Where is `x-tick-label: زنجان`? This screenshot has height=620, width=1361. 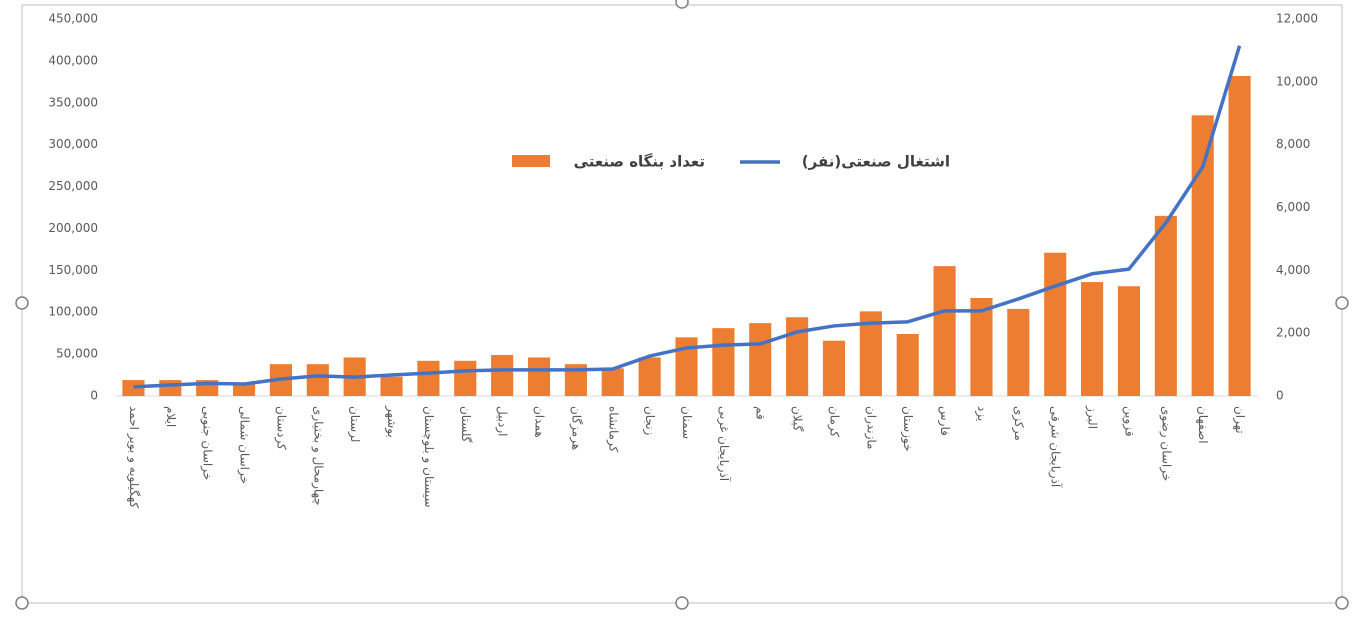
x-tick-label: زنجان is located at coordinates (649, 421).